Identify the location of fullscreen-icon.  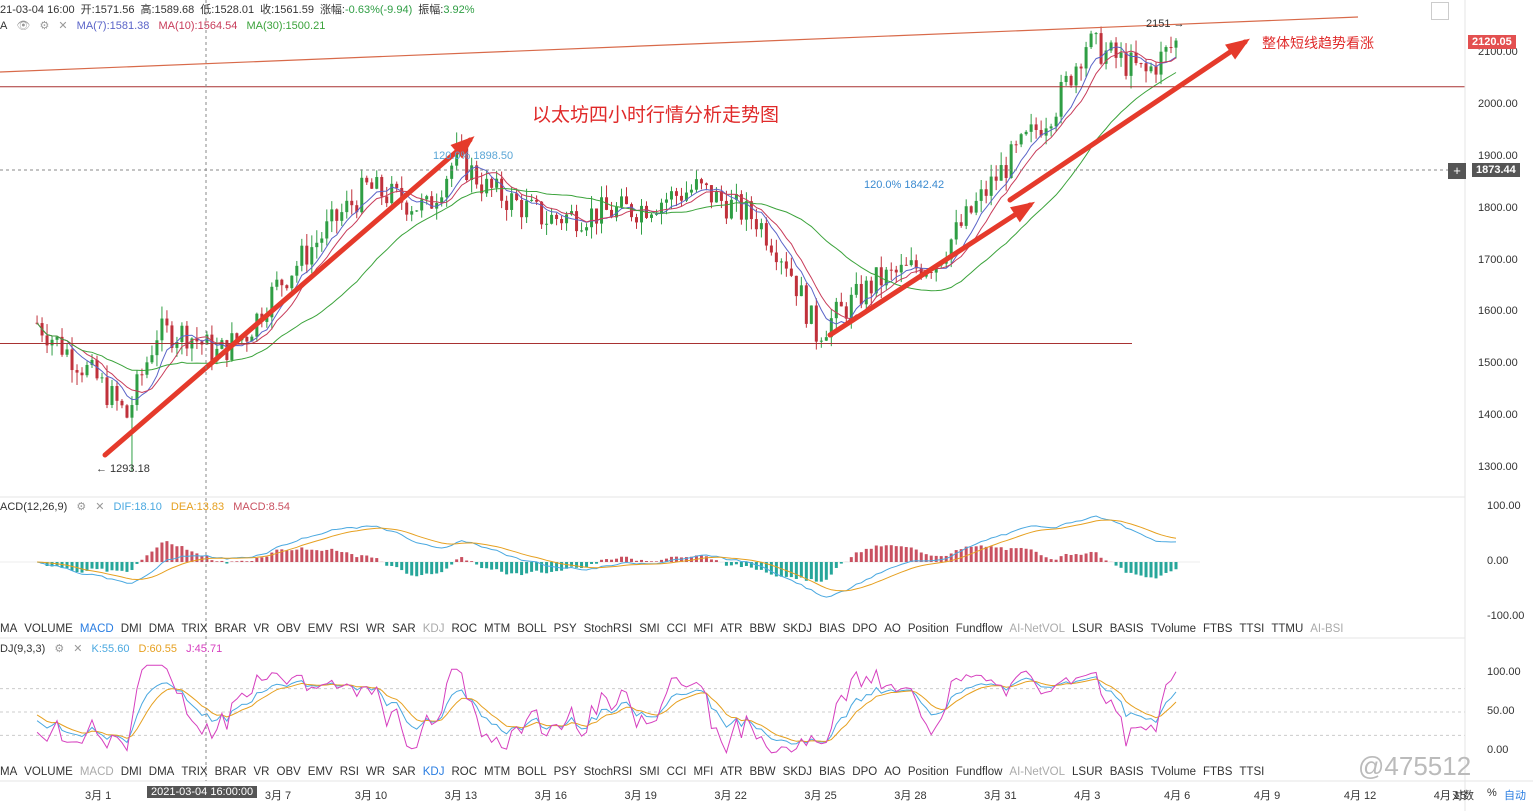
(1440, 11).